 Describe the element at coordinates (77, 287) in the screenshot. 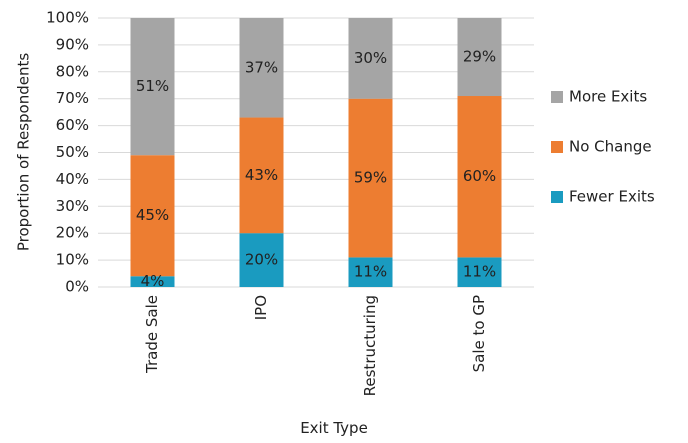

I see `y-tick-label: 0%` at that location.